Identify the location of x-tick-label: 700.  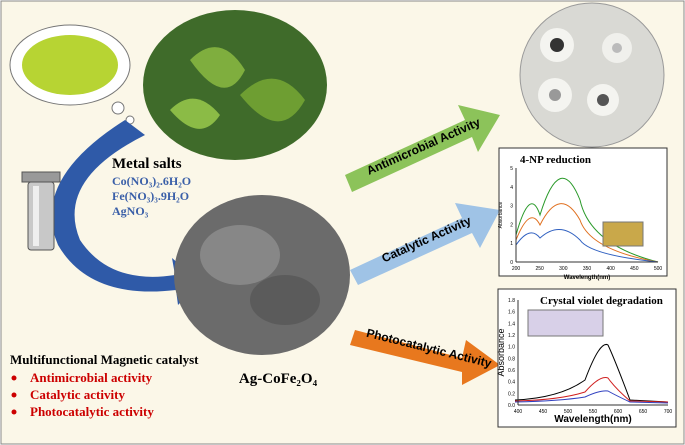
(668, 412).